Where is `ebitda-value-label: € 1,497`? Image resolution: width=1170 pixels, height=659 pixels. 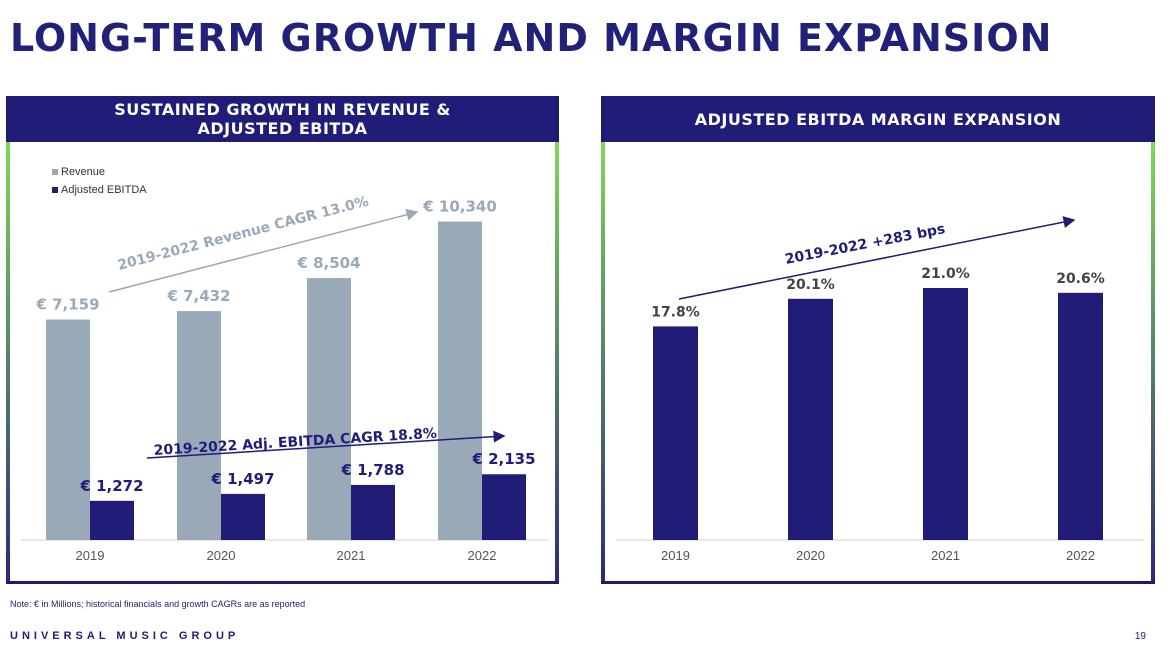
ebitda-value-label: € 1,497 is located at coordinates (242, 479).